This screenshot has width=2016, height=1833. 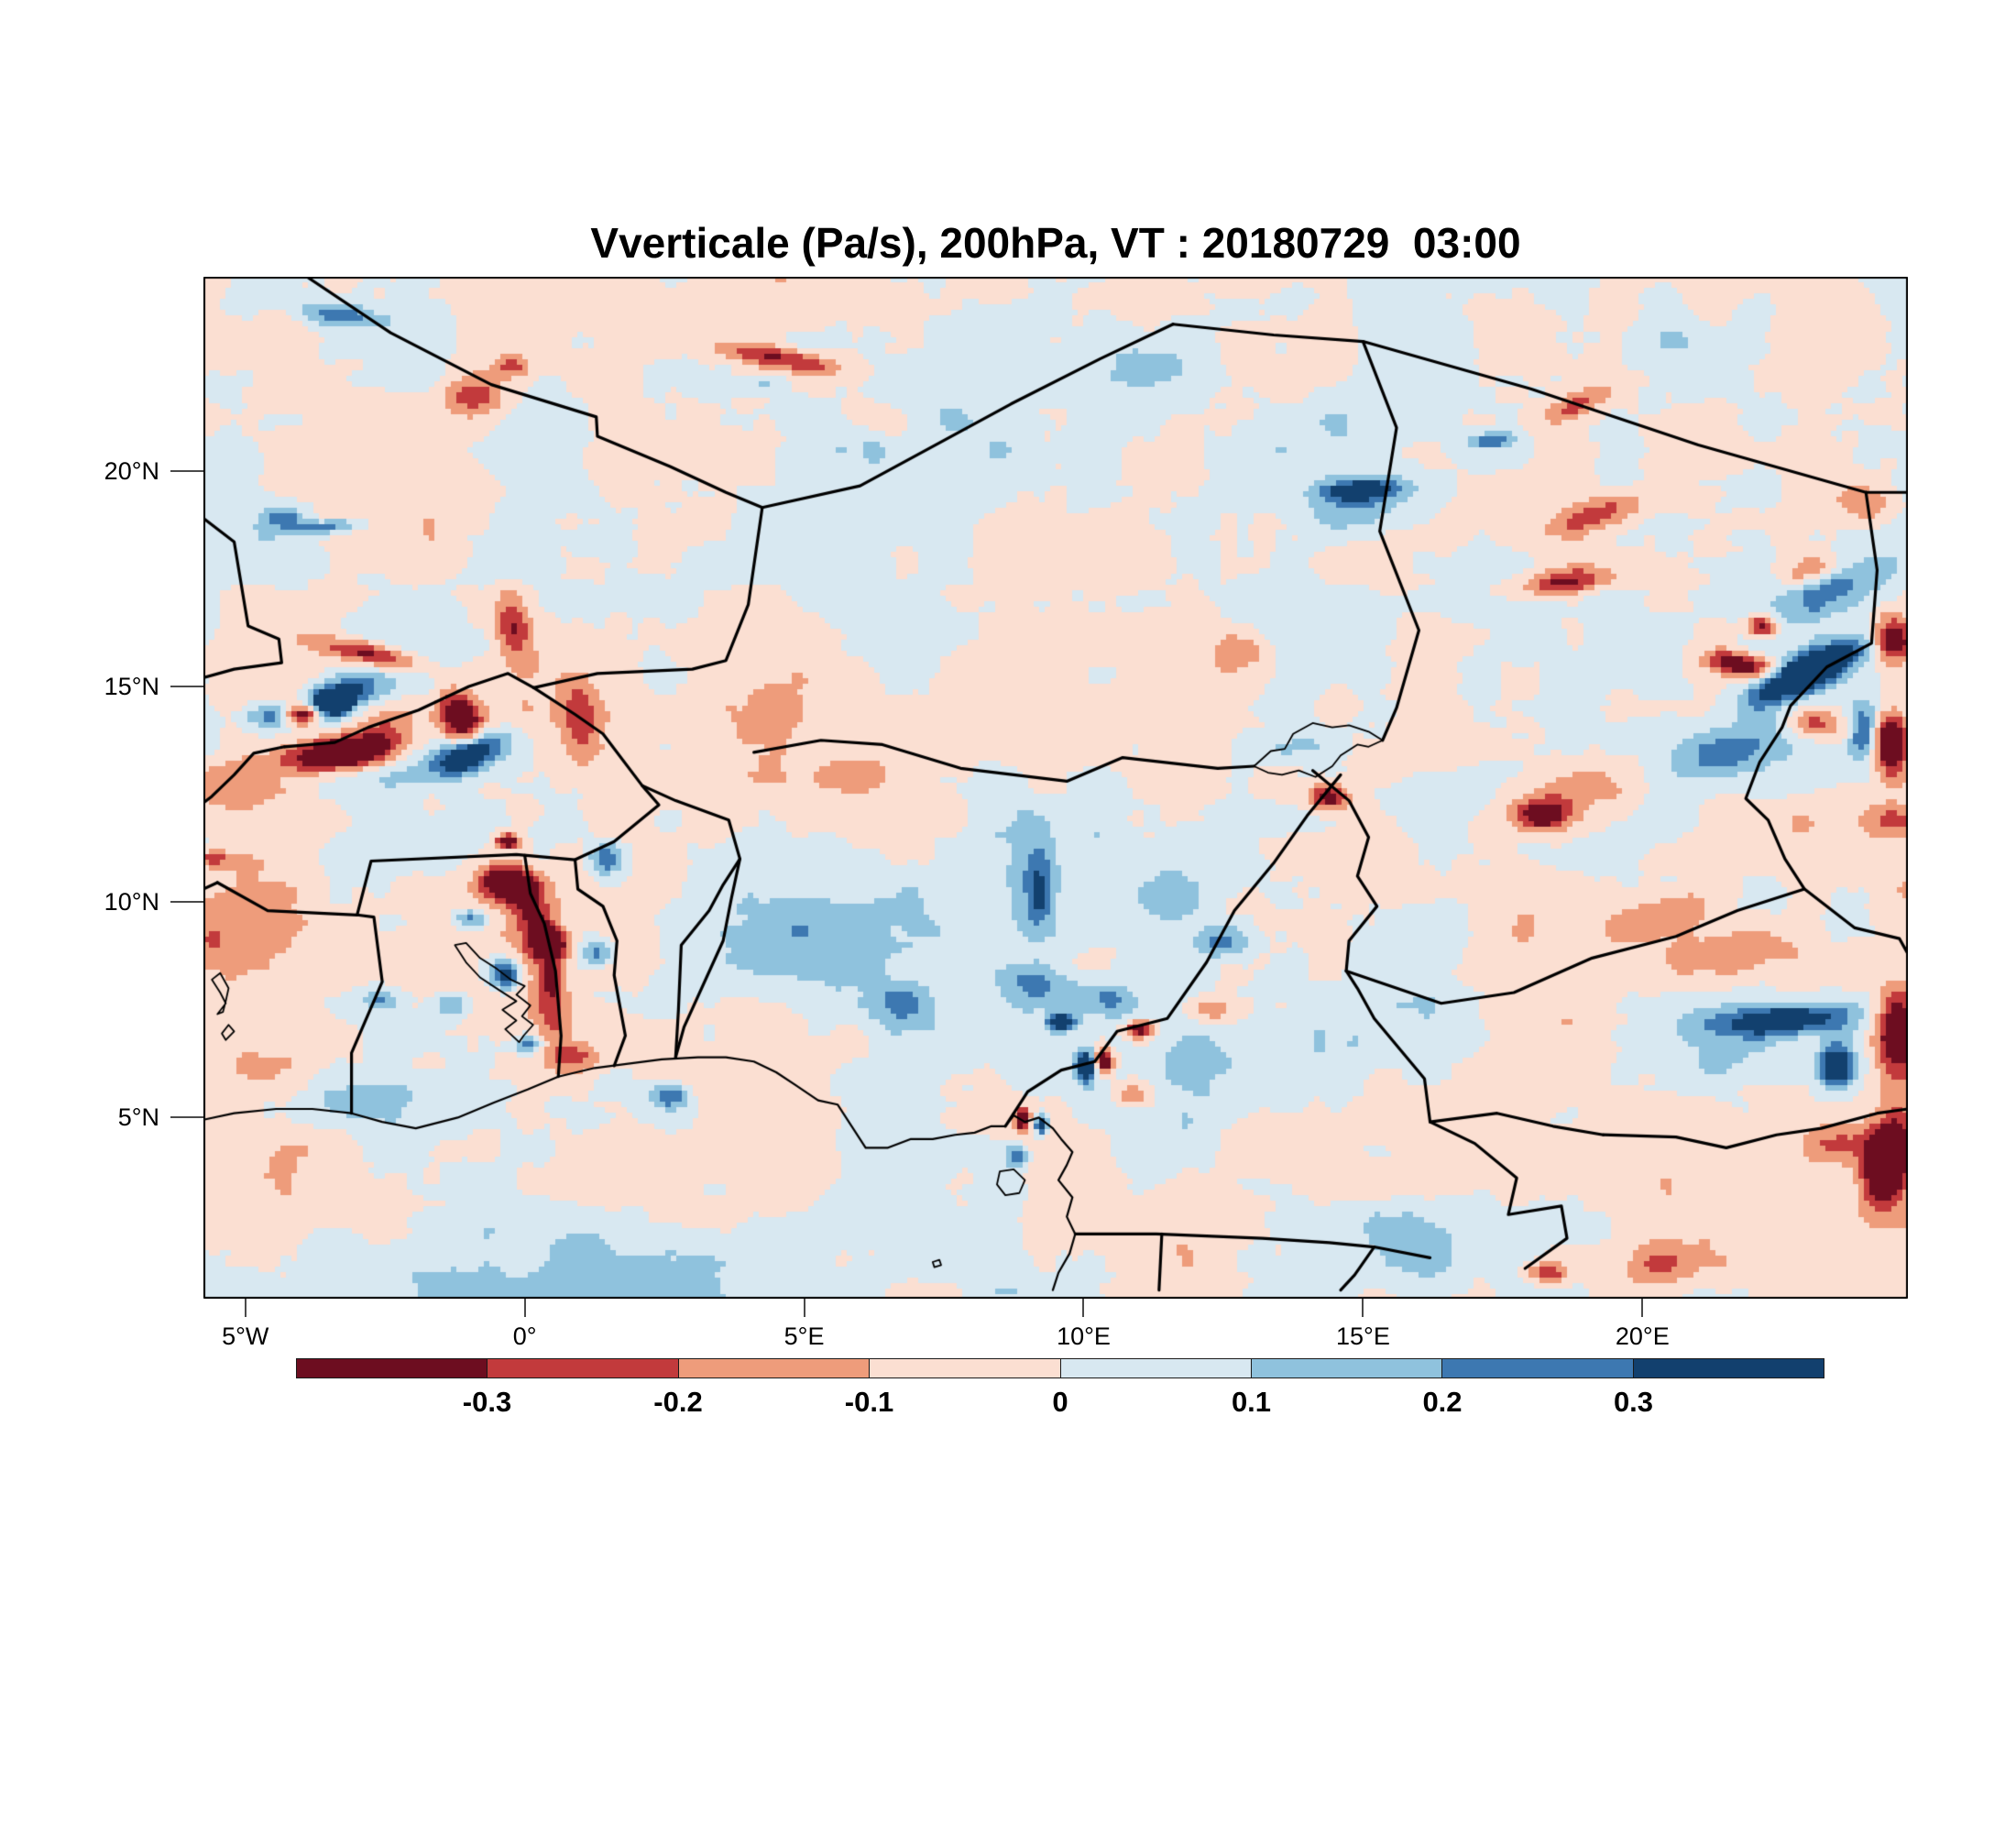 I want to click on x-axis-tick-label: 0°, so click(x=524, y=1336).